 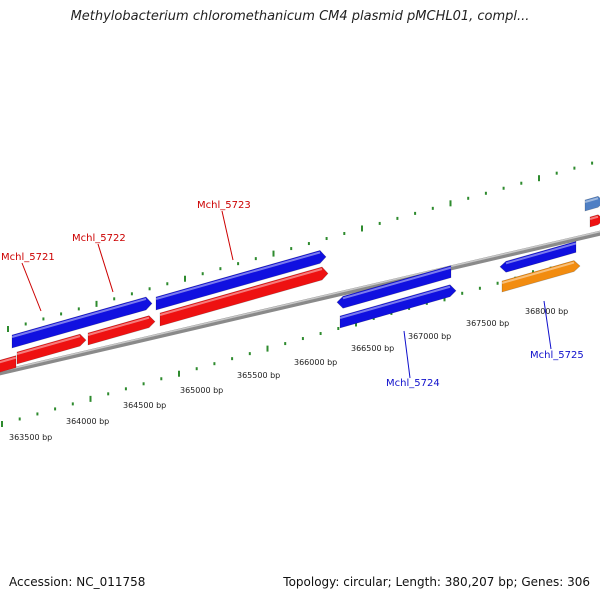 I want to click on gene-mchl-5721-arrow, so click(x=82, y=322).